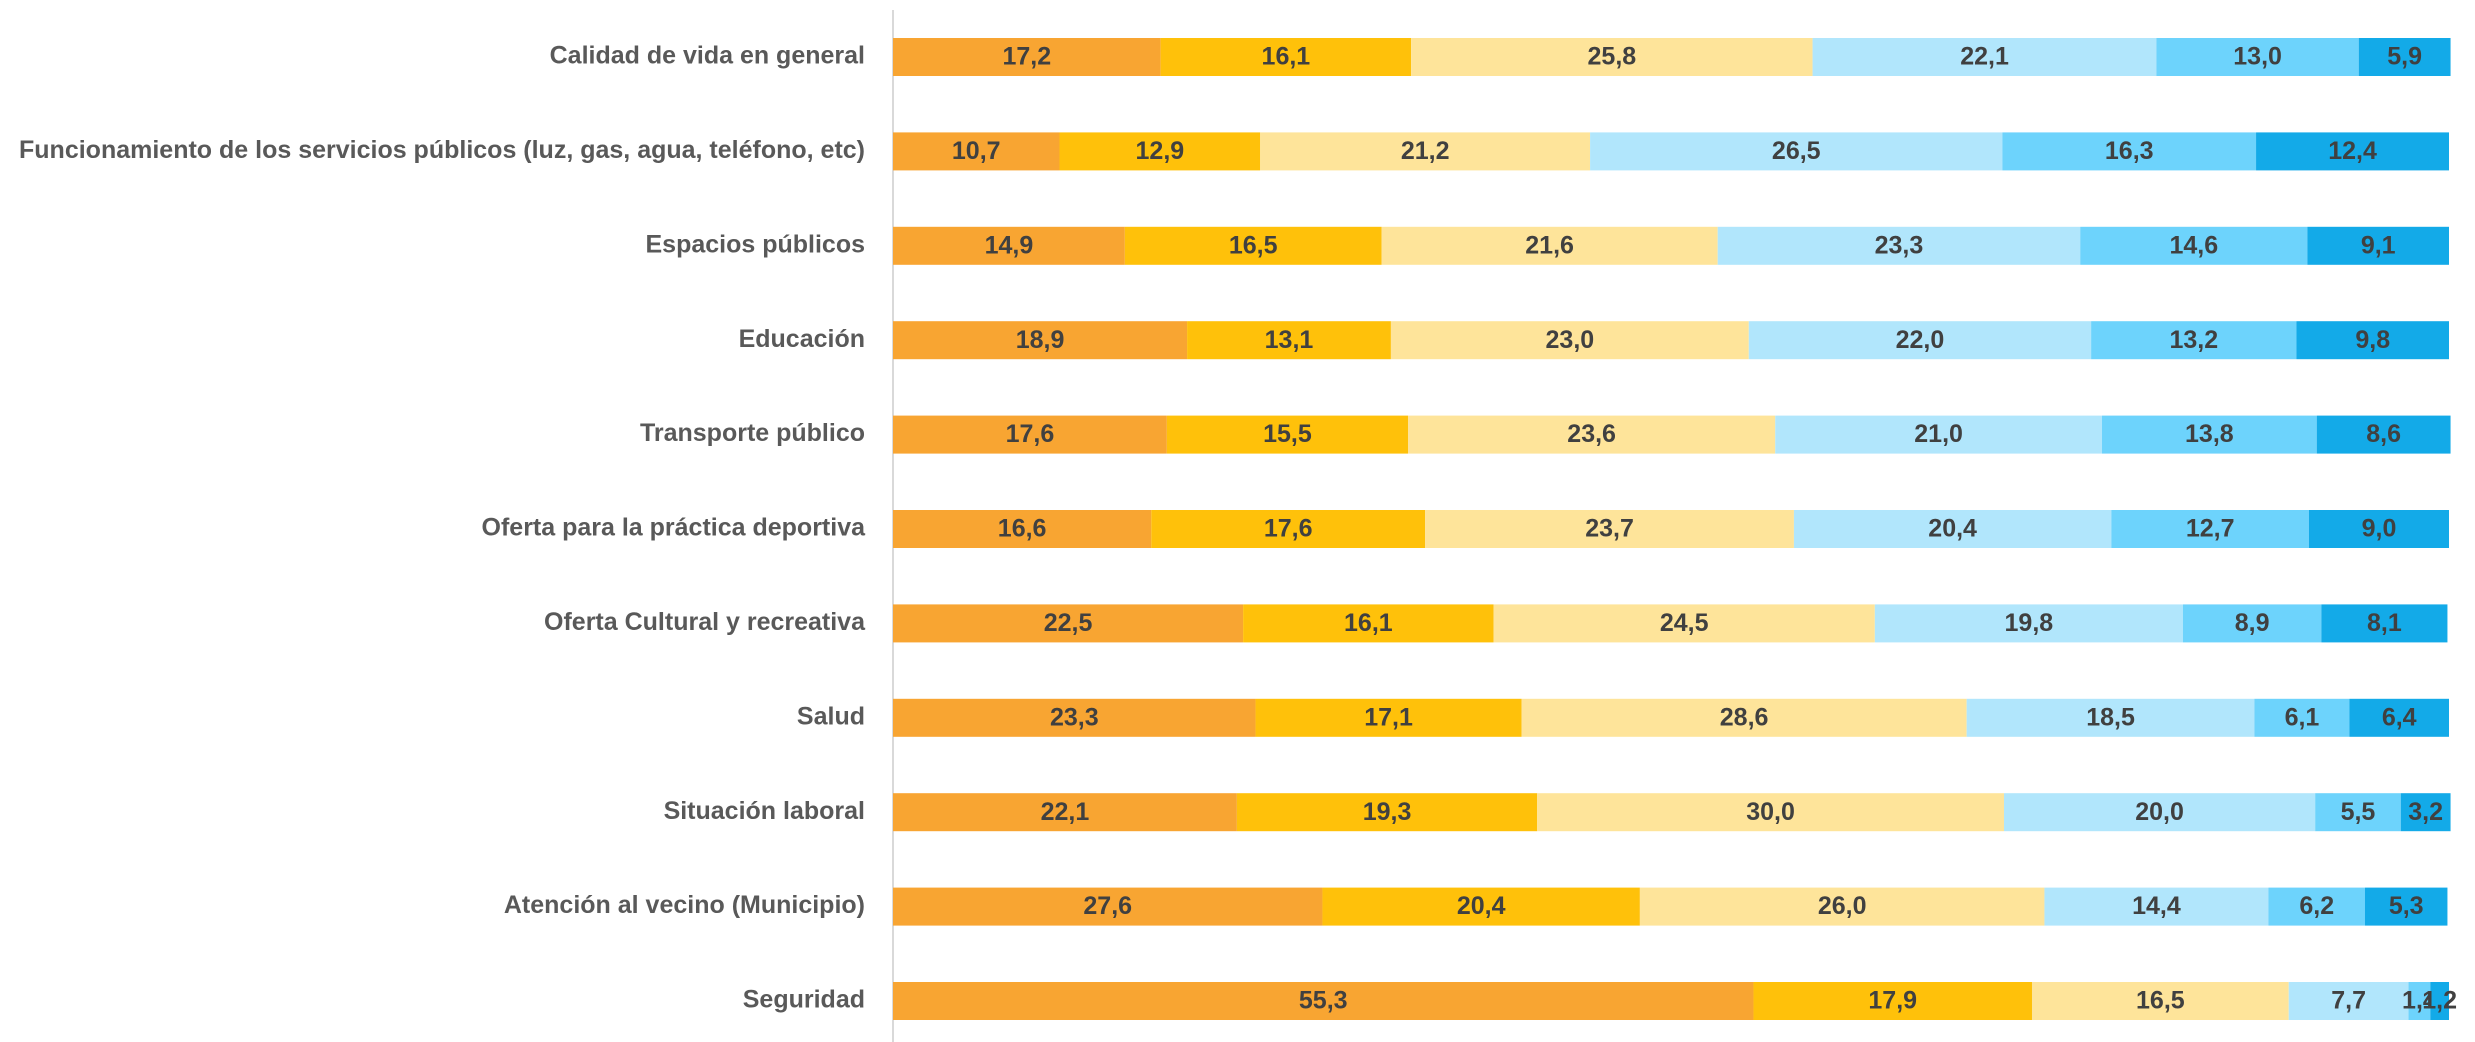 This screenshot has width=2475, height=1042. Describe the element at coordinates (2159, 812) in the screenshot. I see `data-label: 20,0` at that location.